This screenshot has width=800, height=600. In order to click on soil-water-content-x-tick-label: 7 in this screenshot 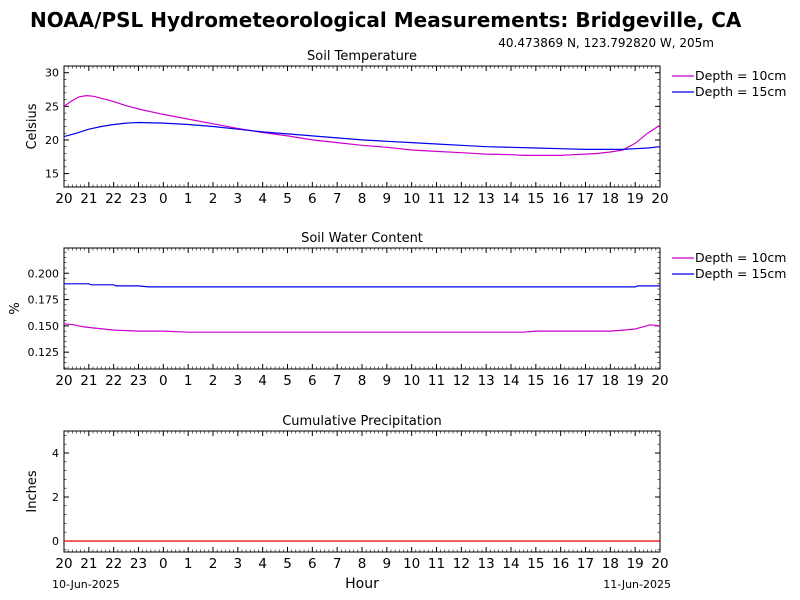, I will do `click(337, 381)`.